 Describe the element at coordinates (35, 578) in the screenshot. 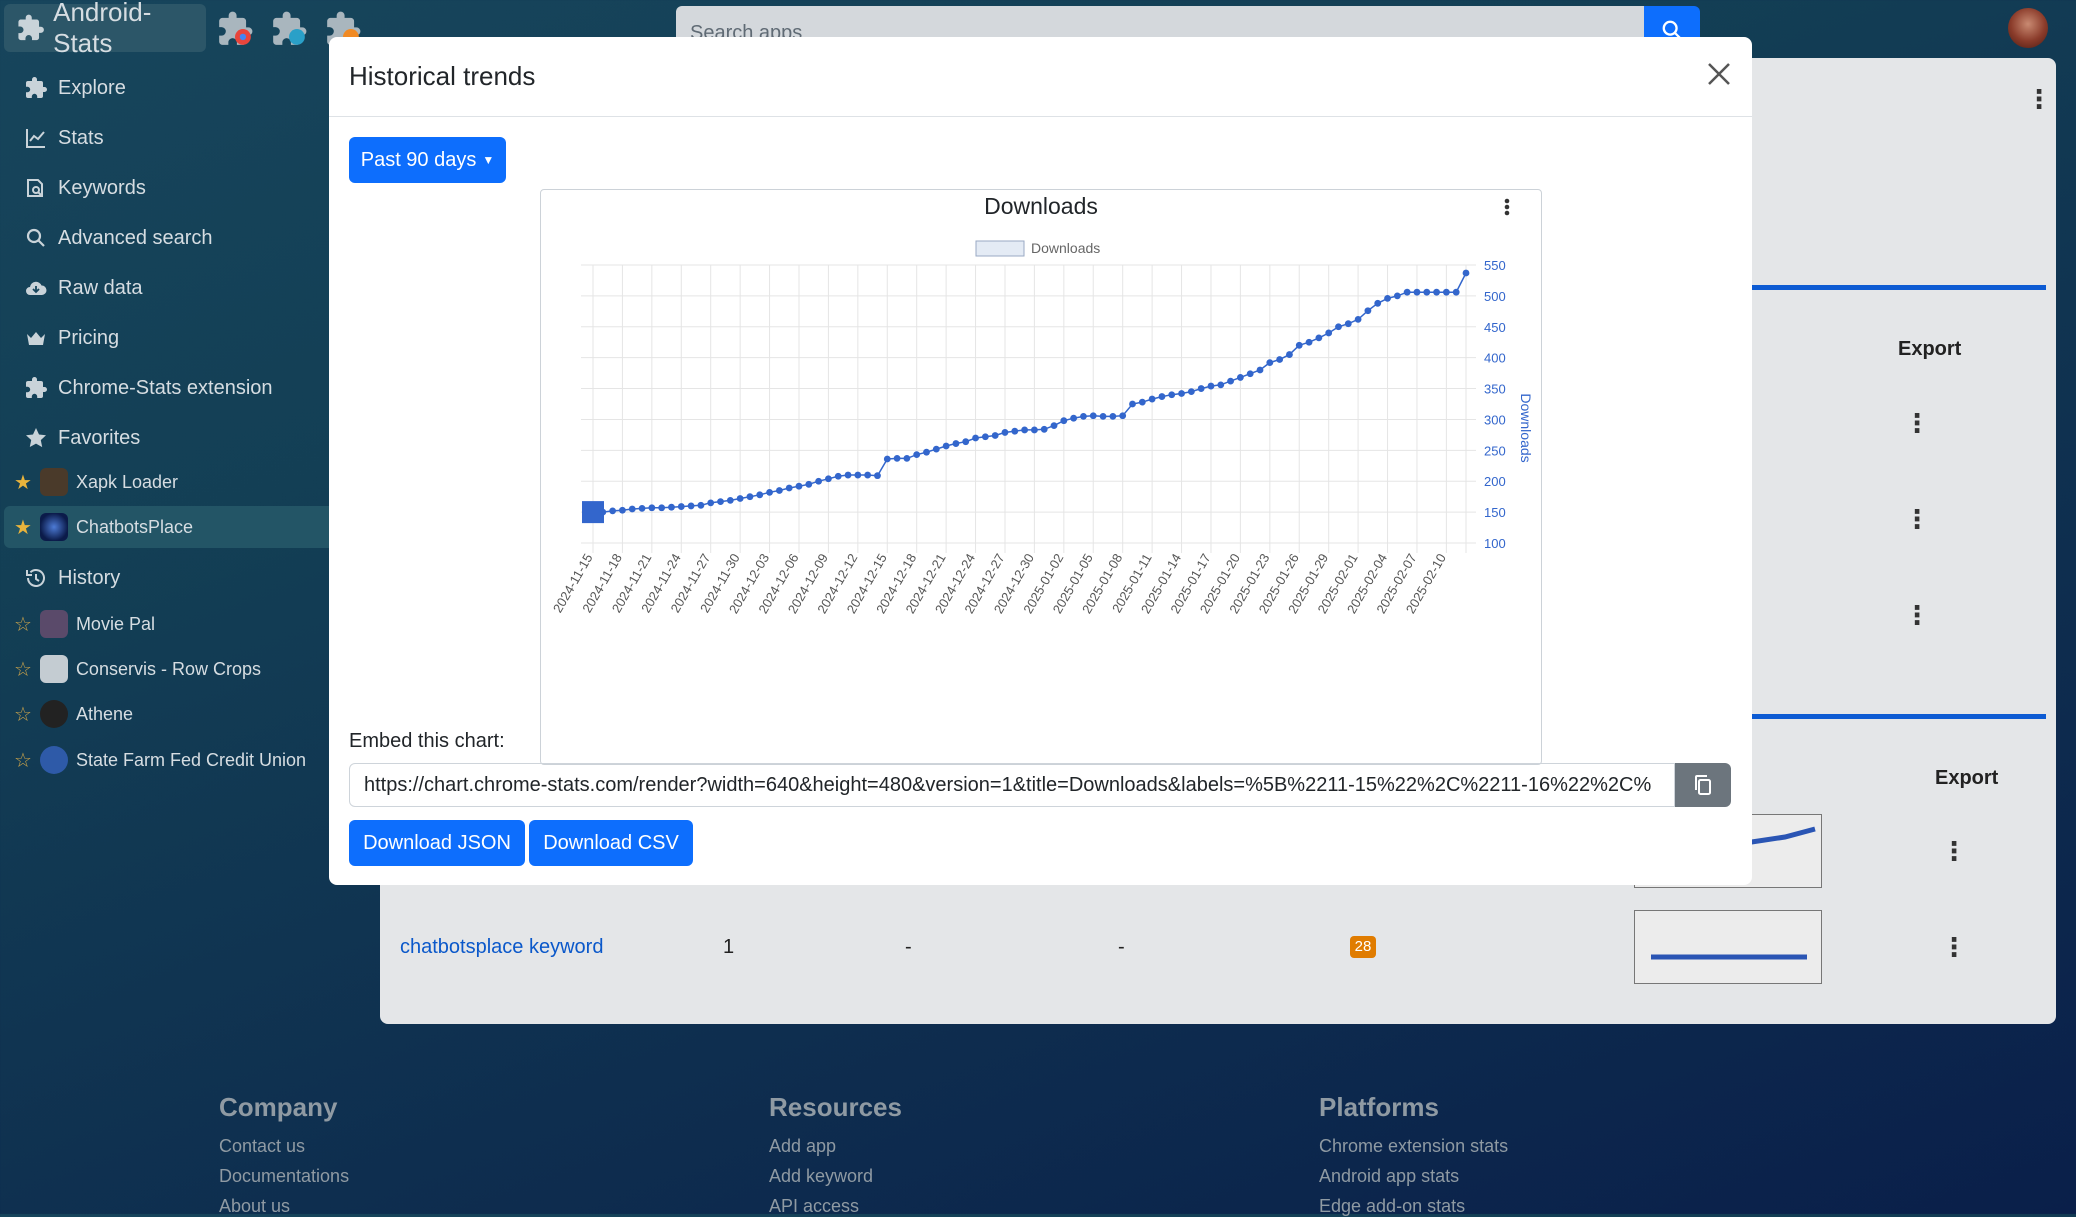

I see `history-icon` at that location.